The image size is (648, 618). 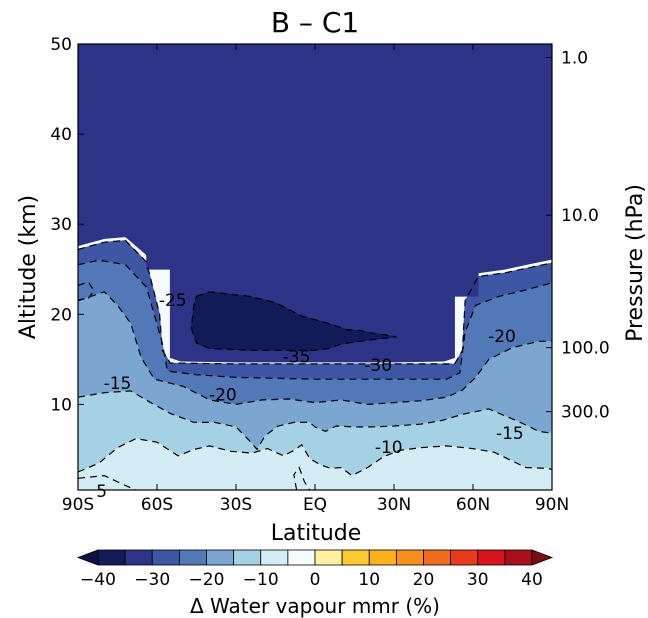 What do you see at coordinates (316, 533) in the screenshot?
I see `x-axis-label: Latitude` at bounding box center [316, 533].